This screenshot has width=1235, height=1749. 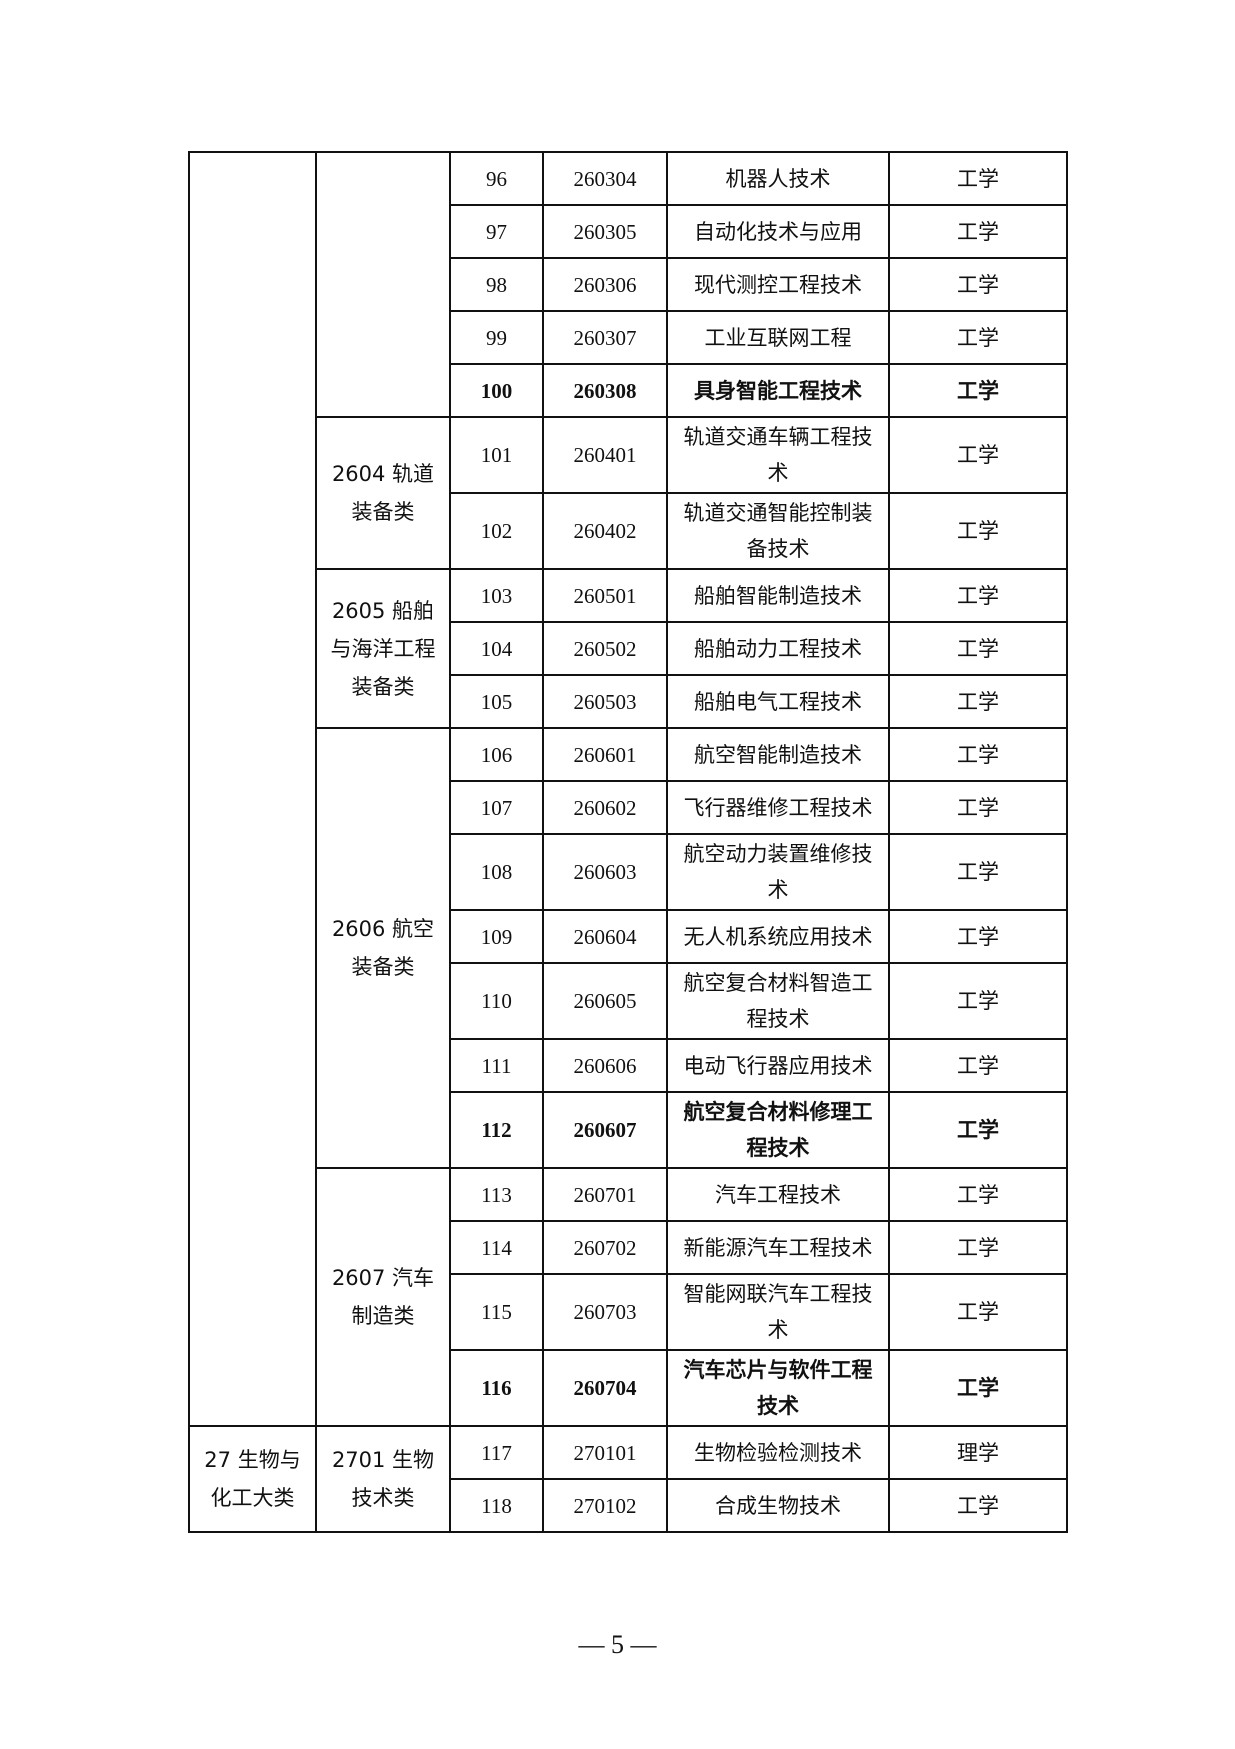 I want to click on serial-number-cell: 104, so click(x=496, y=648).